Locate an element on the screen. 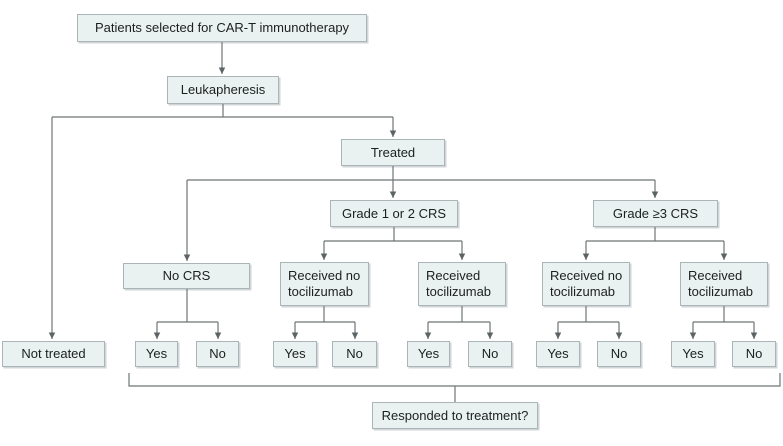 The width and height of the screenshot is (783, 446). node-no-under-rnt-grade3: No is located at coordinates (619, 354).